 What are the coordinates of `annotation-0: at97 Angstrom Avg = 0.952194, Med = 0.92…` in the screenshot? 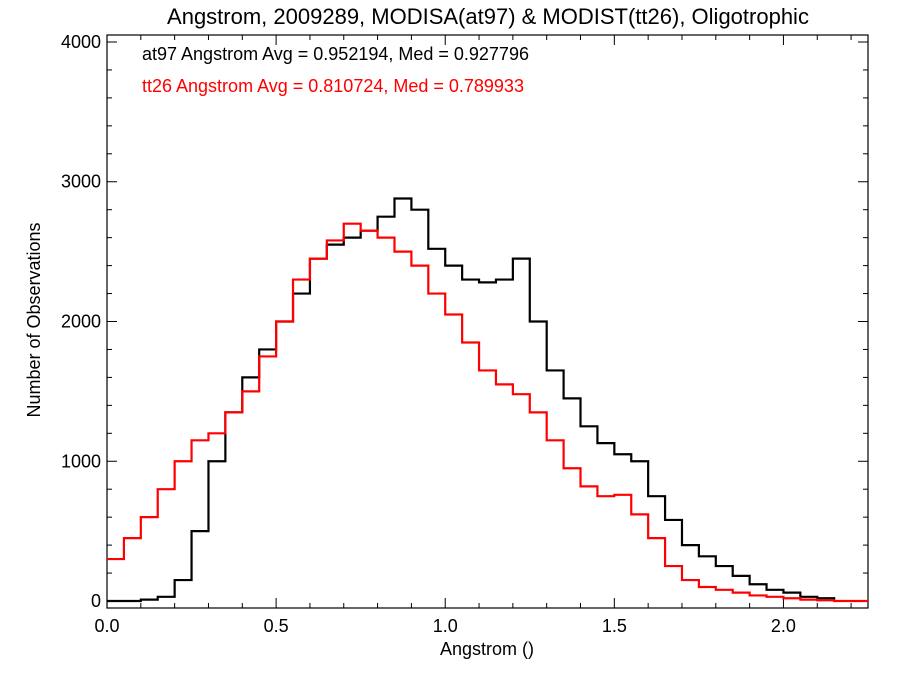 It's located at (335, 54).